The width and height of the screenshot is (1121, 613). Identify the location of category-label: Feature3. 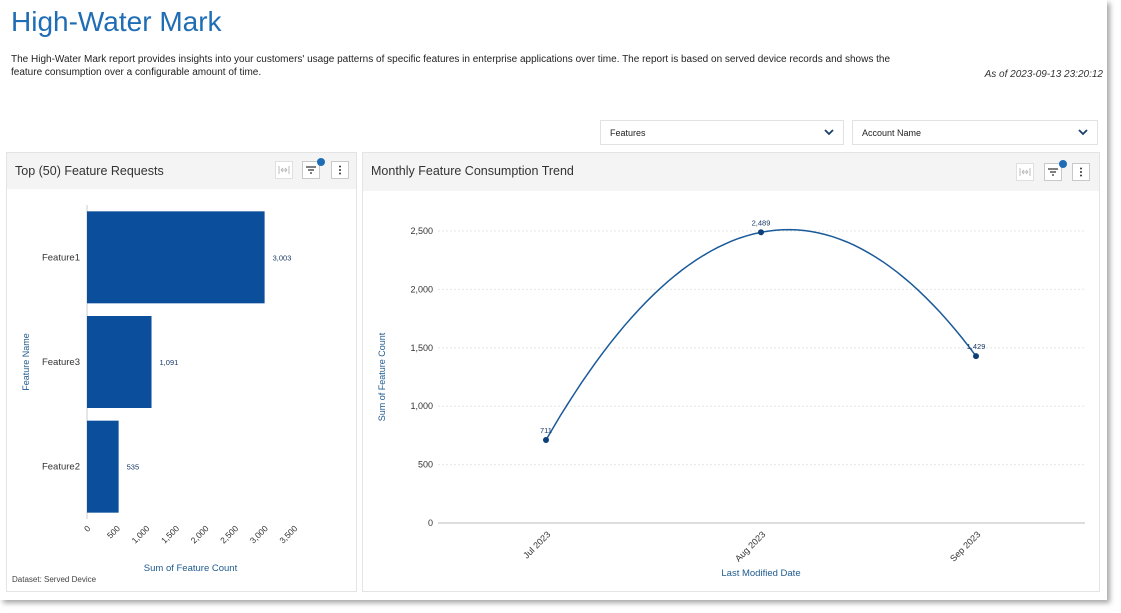
(61, 362).